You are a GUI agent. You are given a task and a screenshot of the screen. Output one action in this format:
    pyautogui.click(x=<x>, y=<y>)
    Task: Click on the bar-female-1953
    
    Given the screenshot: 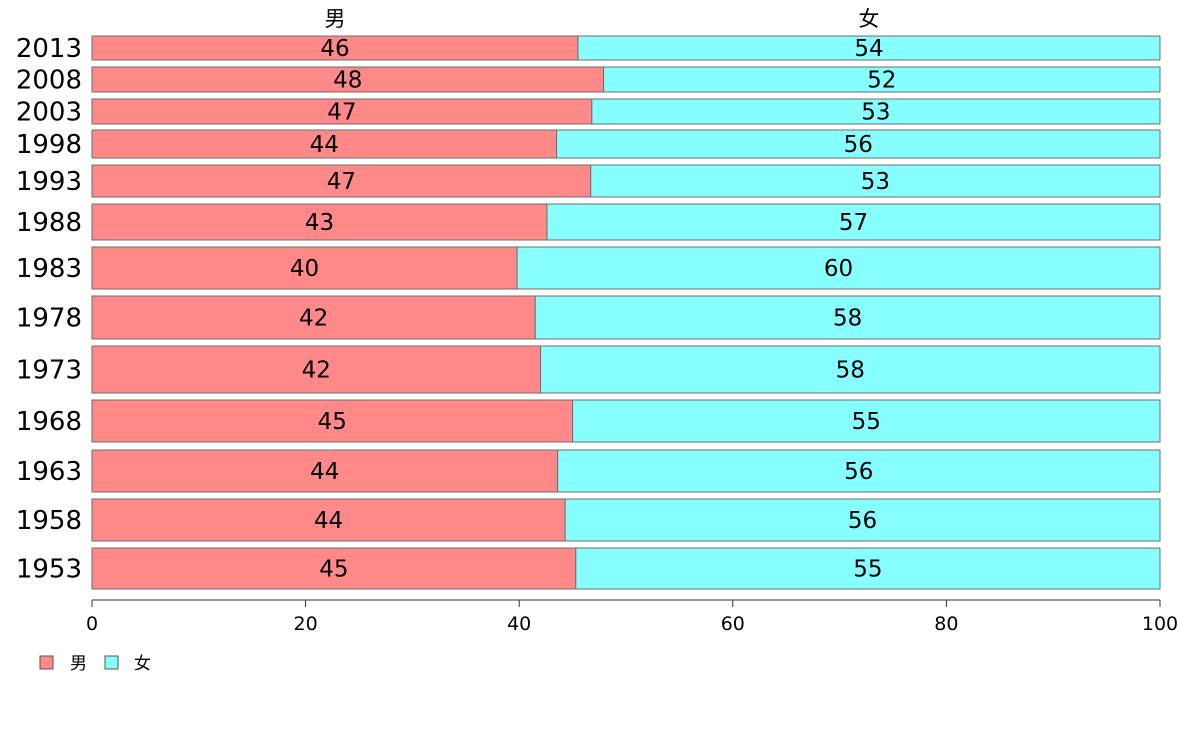 What is the action you would take?
    pyautogui.click(x=868, y=568)
    